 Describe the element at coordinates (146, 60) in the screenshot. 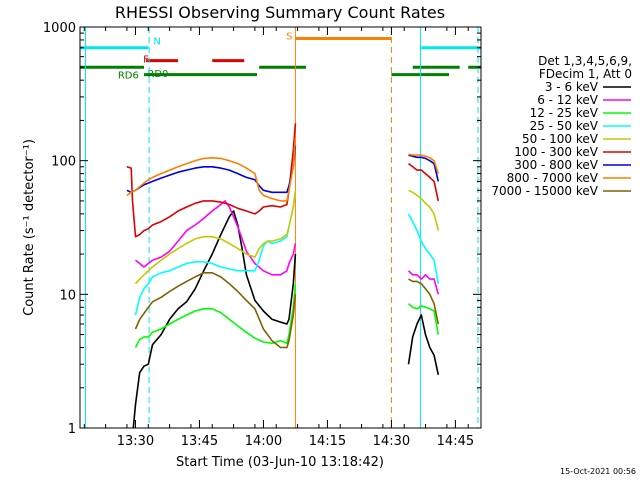

I see `flag-label-f: F` at that location.